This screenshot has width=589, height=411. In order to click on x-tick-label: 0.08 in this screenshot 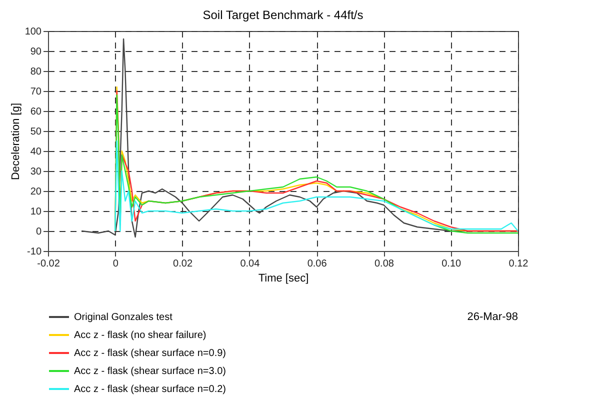, I will do `click(384, 264)`.